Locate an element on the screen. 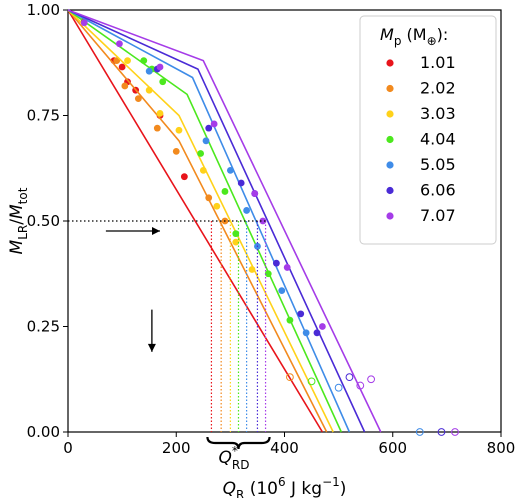  legend-label: 5.05 is located at coordinates (438, 164).